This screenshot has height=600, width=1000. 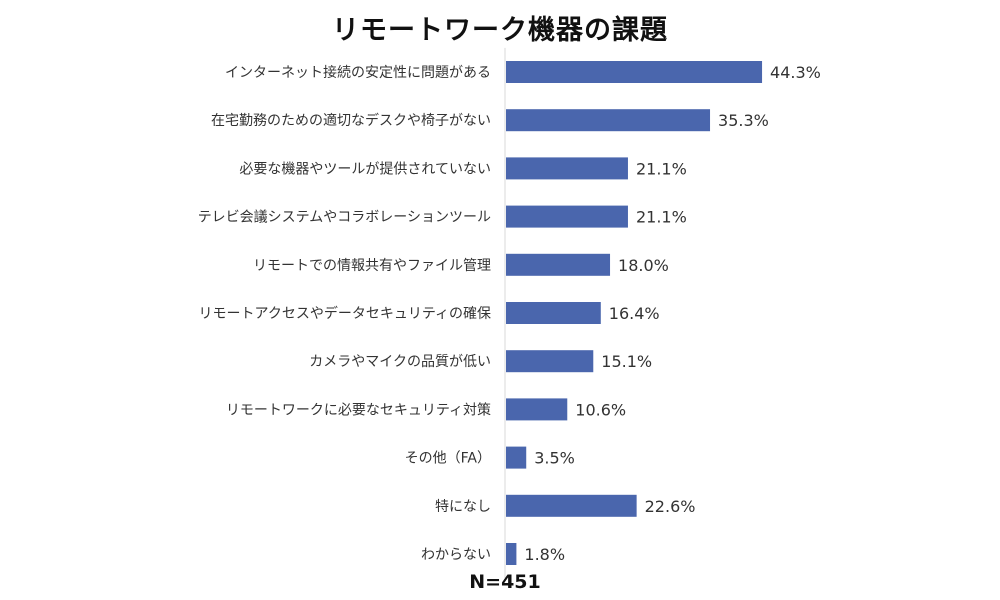 I want to click on value-label: 15.1%, so click(x=626, y=361).